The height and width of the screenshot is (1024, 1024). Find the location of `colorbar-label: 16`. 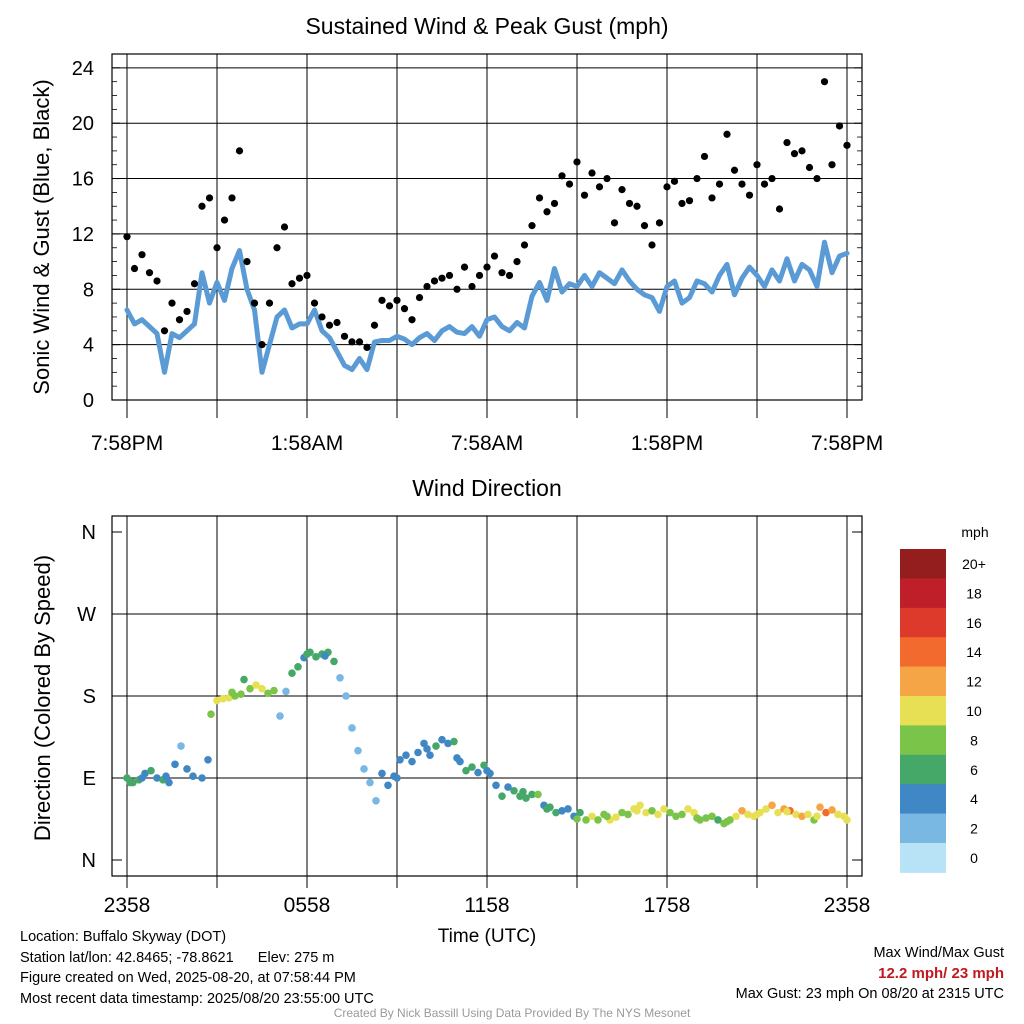

colorbar-label: 16 is located at coordinates (974, 623).